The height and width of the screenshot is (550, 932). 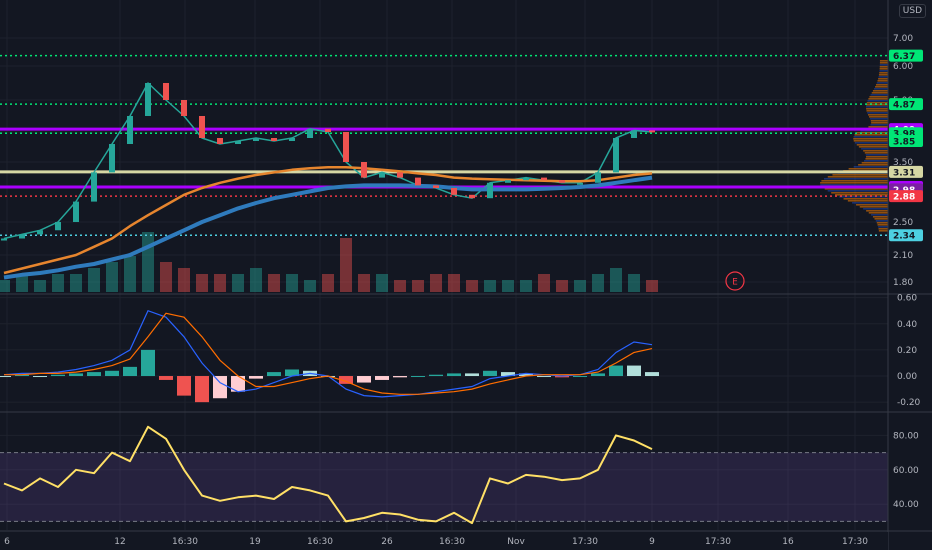 What do you see at coordinates (907, 325) in the screenshot?
I see `macd-tick-label: 0.40` at bounding box center [907, 325].